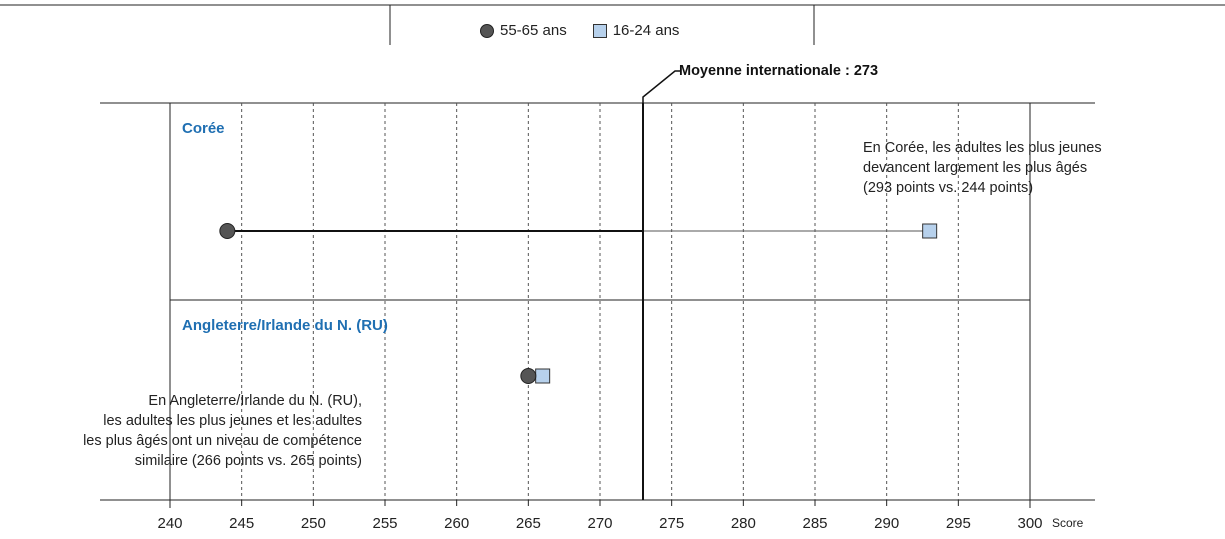  I want to click on legend: 55-65 ans 16-24 ans, so click(592, 30).